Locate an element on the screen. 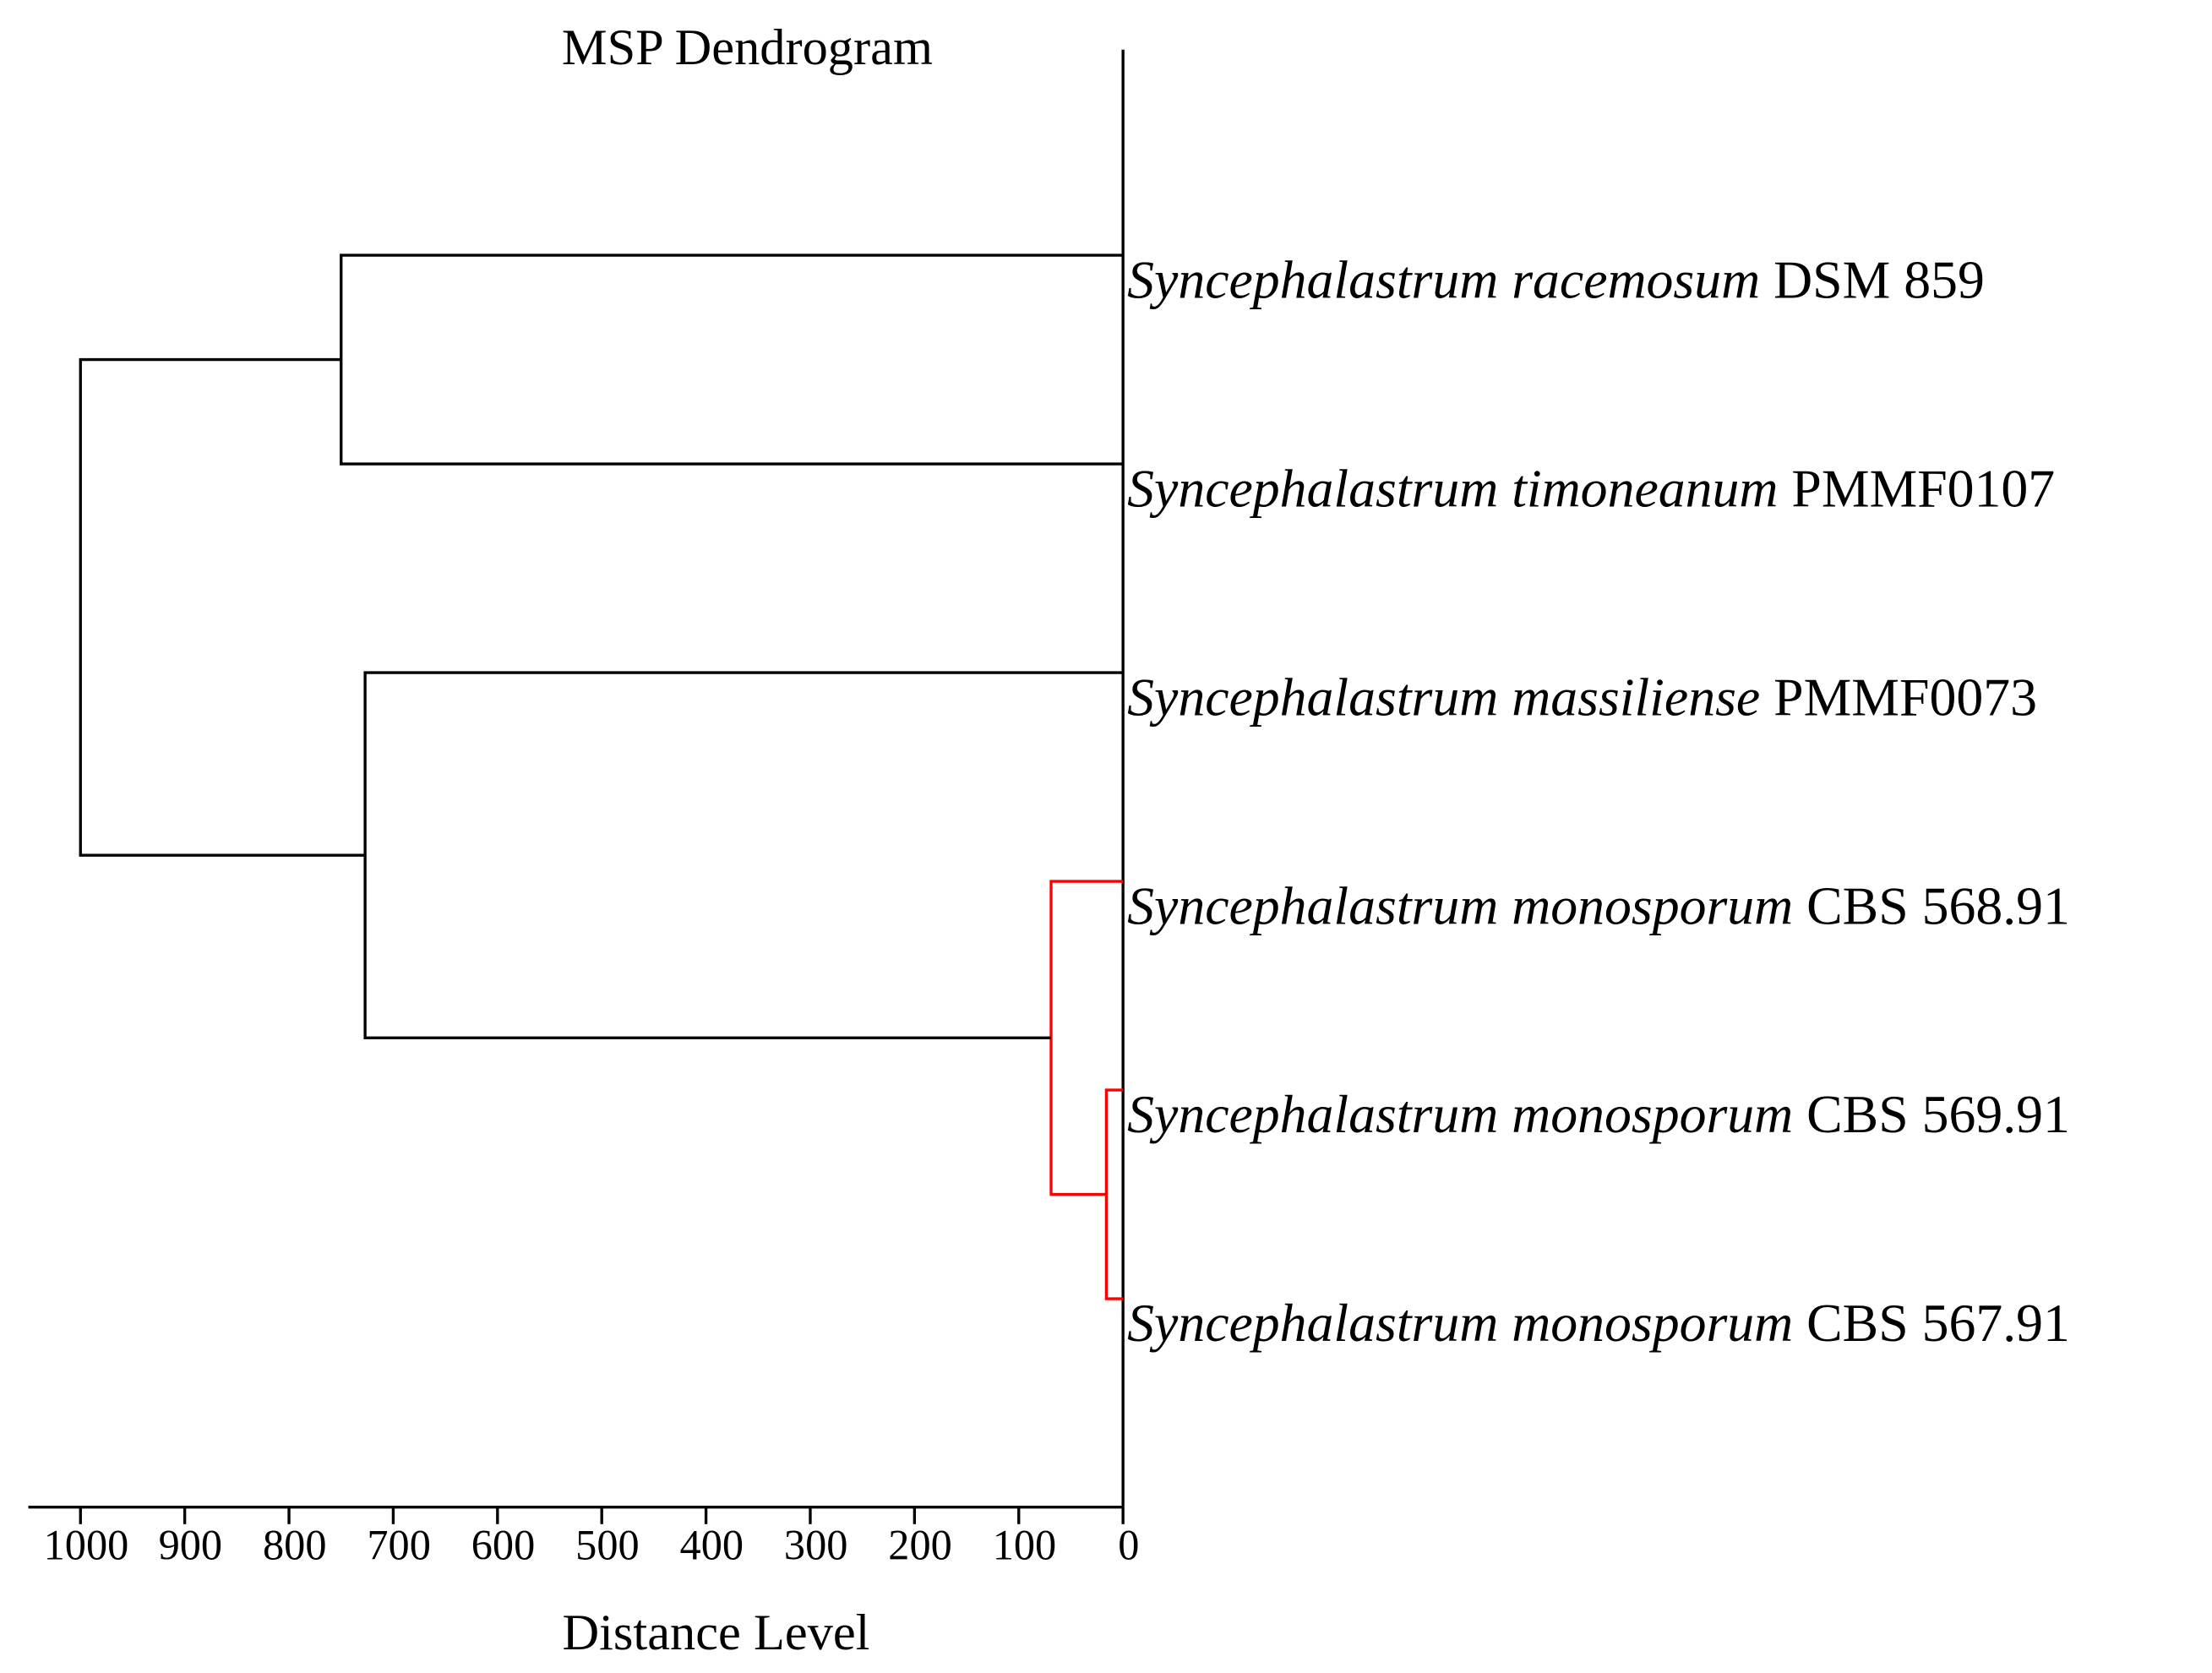  leaf-label: Syncephalastrum massiliense PMMF0073 is located at coordinates (1582, 697).